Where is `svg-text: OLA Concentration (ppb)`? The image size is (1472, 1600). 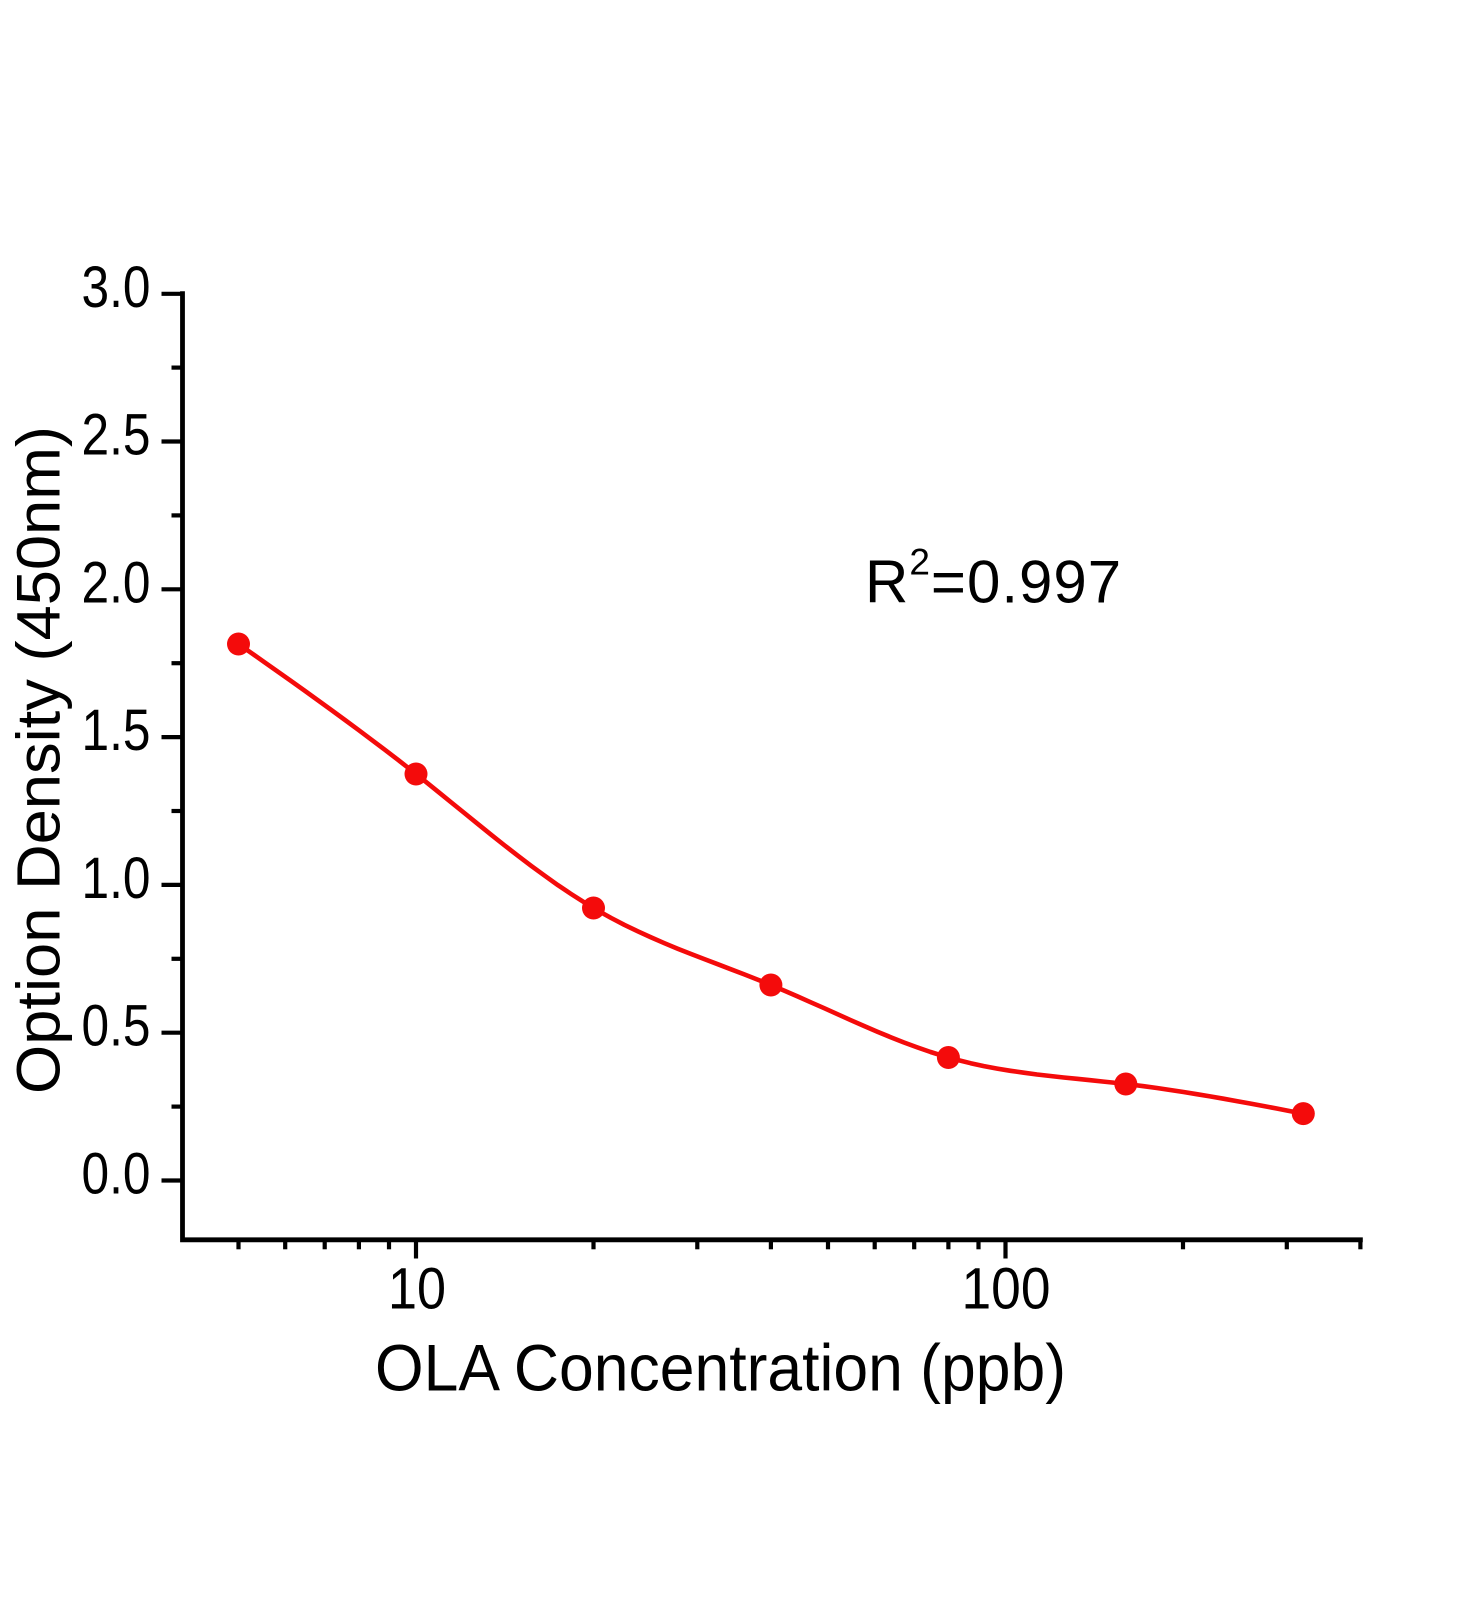
svg-text: OLA Concentration (ppb) is located at coordinates (720, 1367).